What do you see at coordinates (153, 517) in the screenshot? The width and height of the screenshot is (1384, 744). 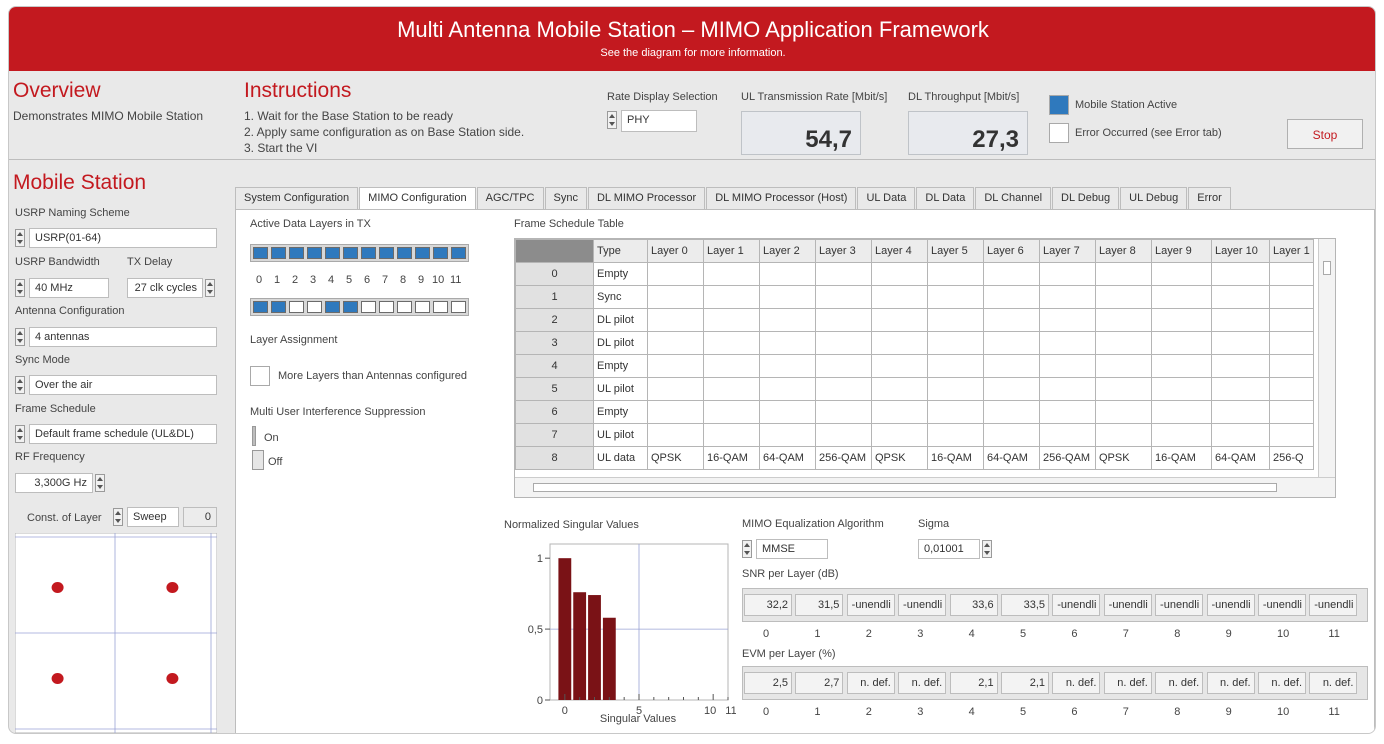 I see `sweep-button: Sweep` at bounding box center [153, 517].